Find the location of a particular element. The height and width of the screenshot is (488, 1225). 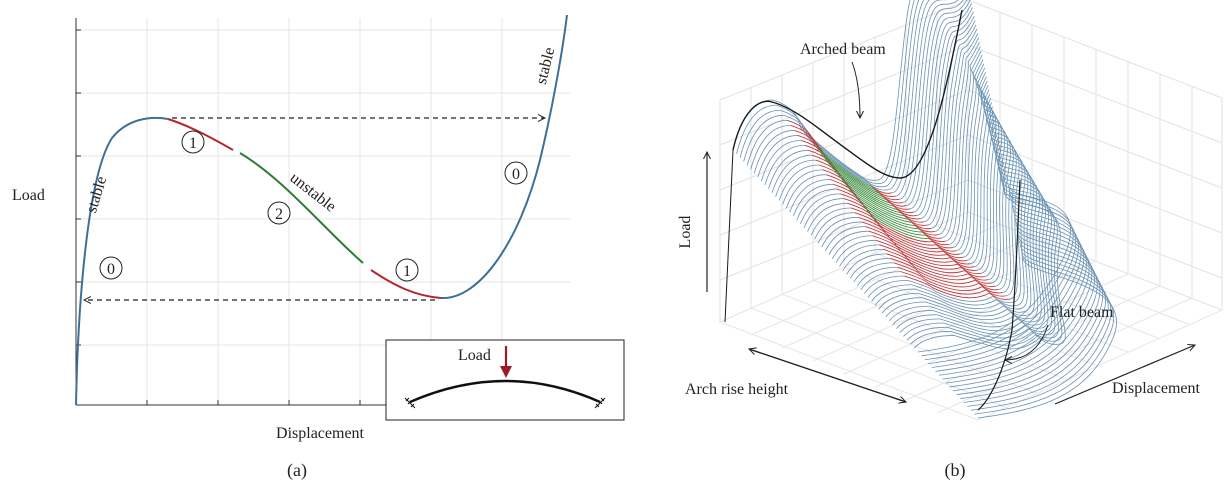

axis-label-load: Load is located at coordinates (685, 232).